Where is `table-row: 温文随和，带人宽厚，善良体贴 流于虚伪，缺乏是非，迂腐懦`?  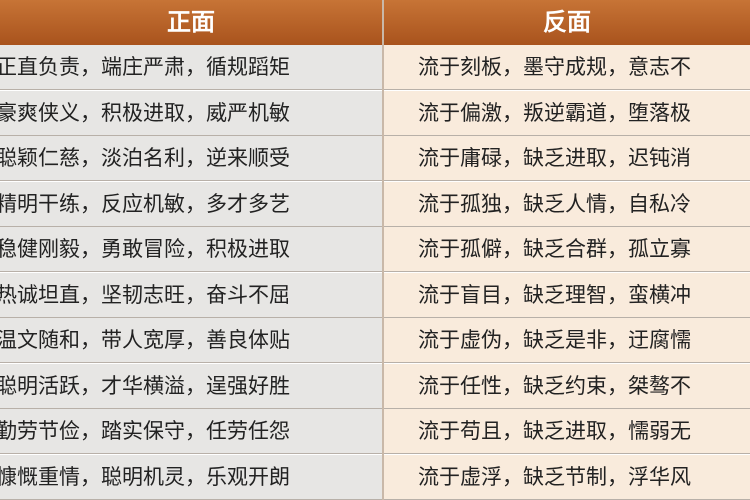 table-row: 温文随和，带人宽厚，善良体贴 流于虚伪，缺乏是非，迂腐懦 is located at coordinates (375, 341).